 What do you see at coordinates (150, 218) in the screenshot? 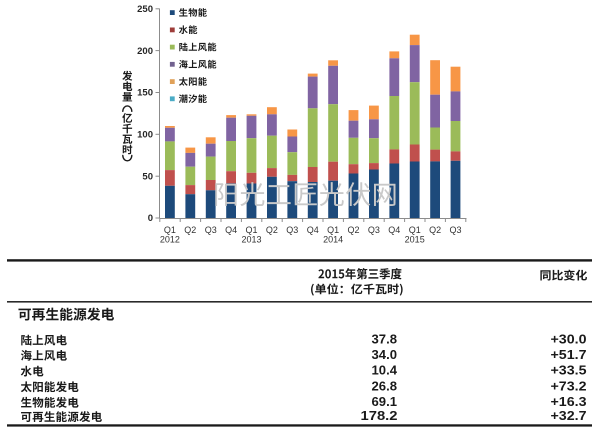
I see `svg-text: 0` at bounding box center [150, 218].